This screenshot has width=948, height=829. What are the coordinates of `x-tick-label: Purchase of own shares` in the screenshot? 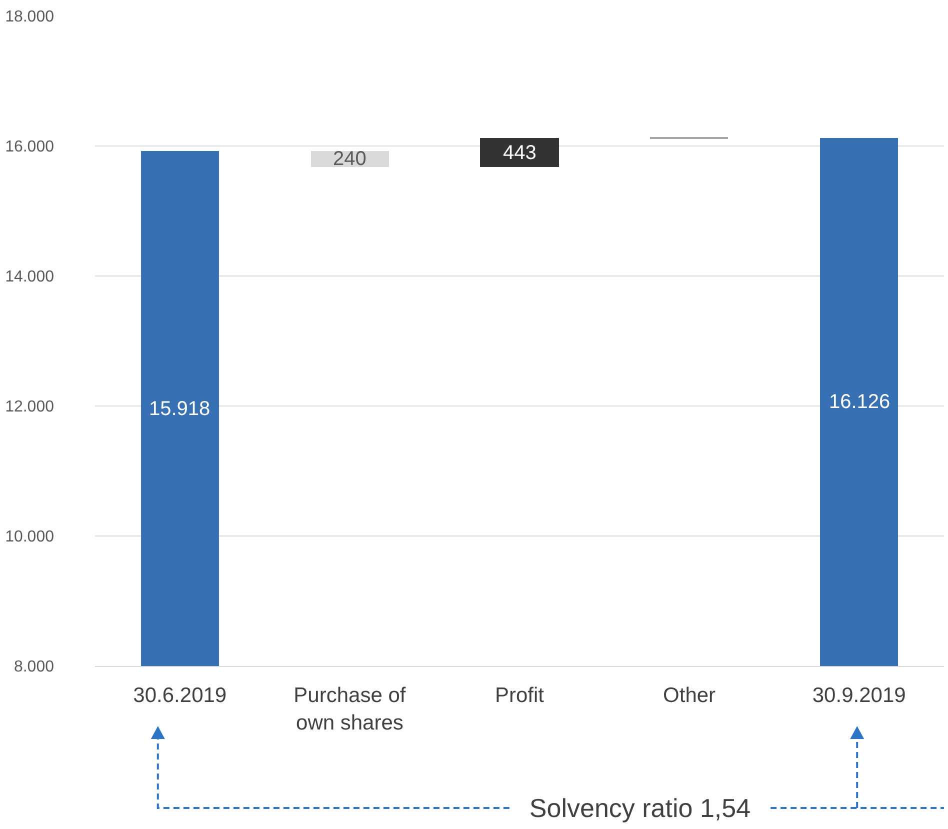 It's located at (350, 709).